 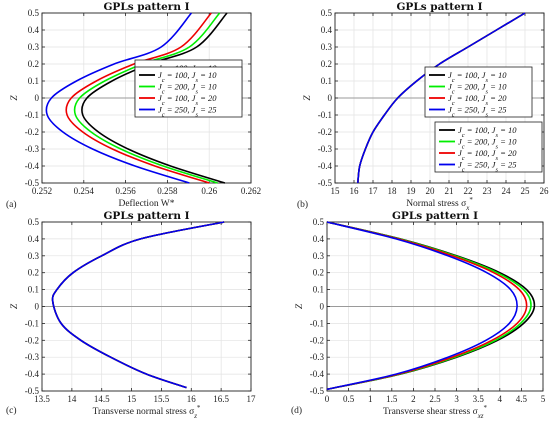 I want to click on x-tick-label: 3.5, so click(x=479, y=399).